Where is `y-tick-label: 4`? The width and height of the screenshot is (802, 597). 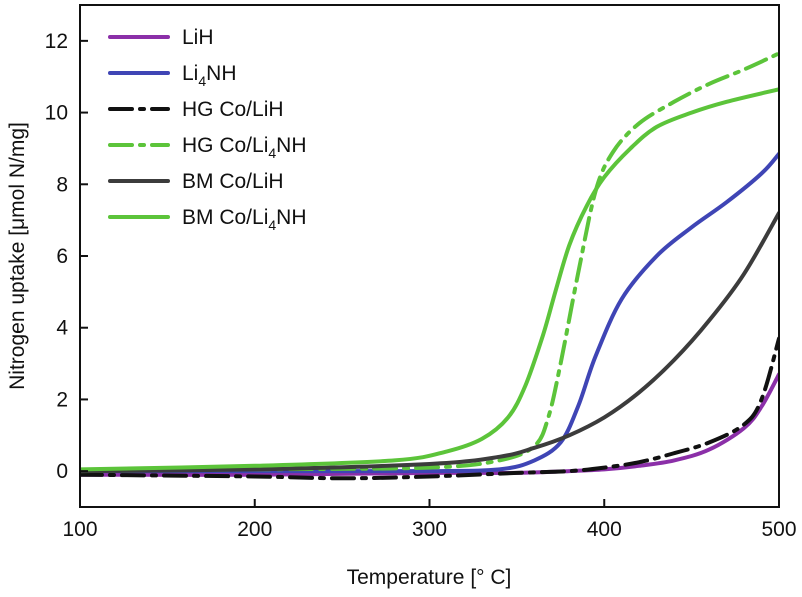 y-tick-label: 4 is located at coordinates (62, 328).